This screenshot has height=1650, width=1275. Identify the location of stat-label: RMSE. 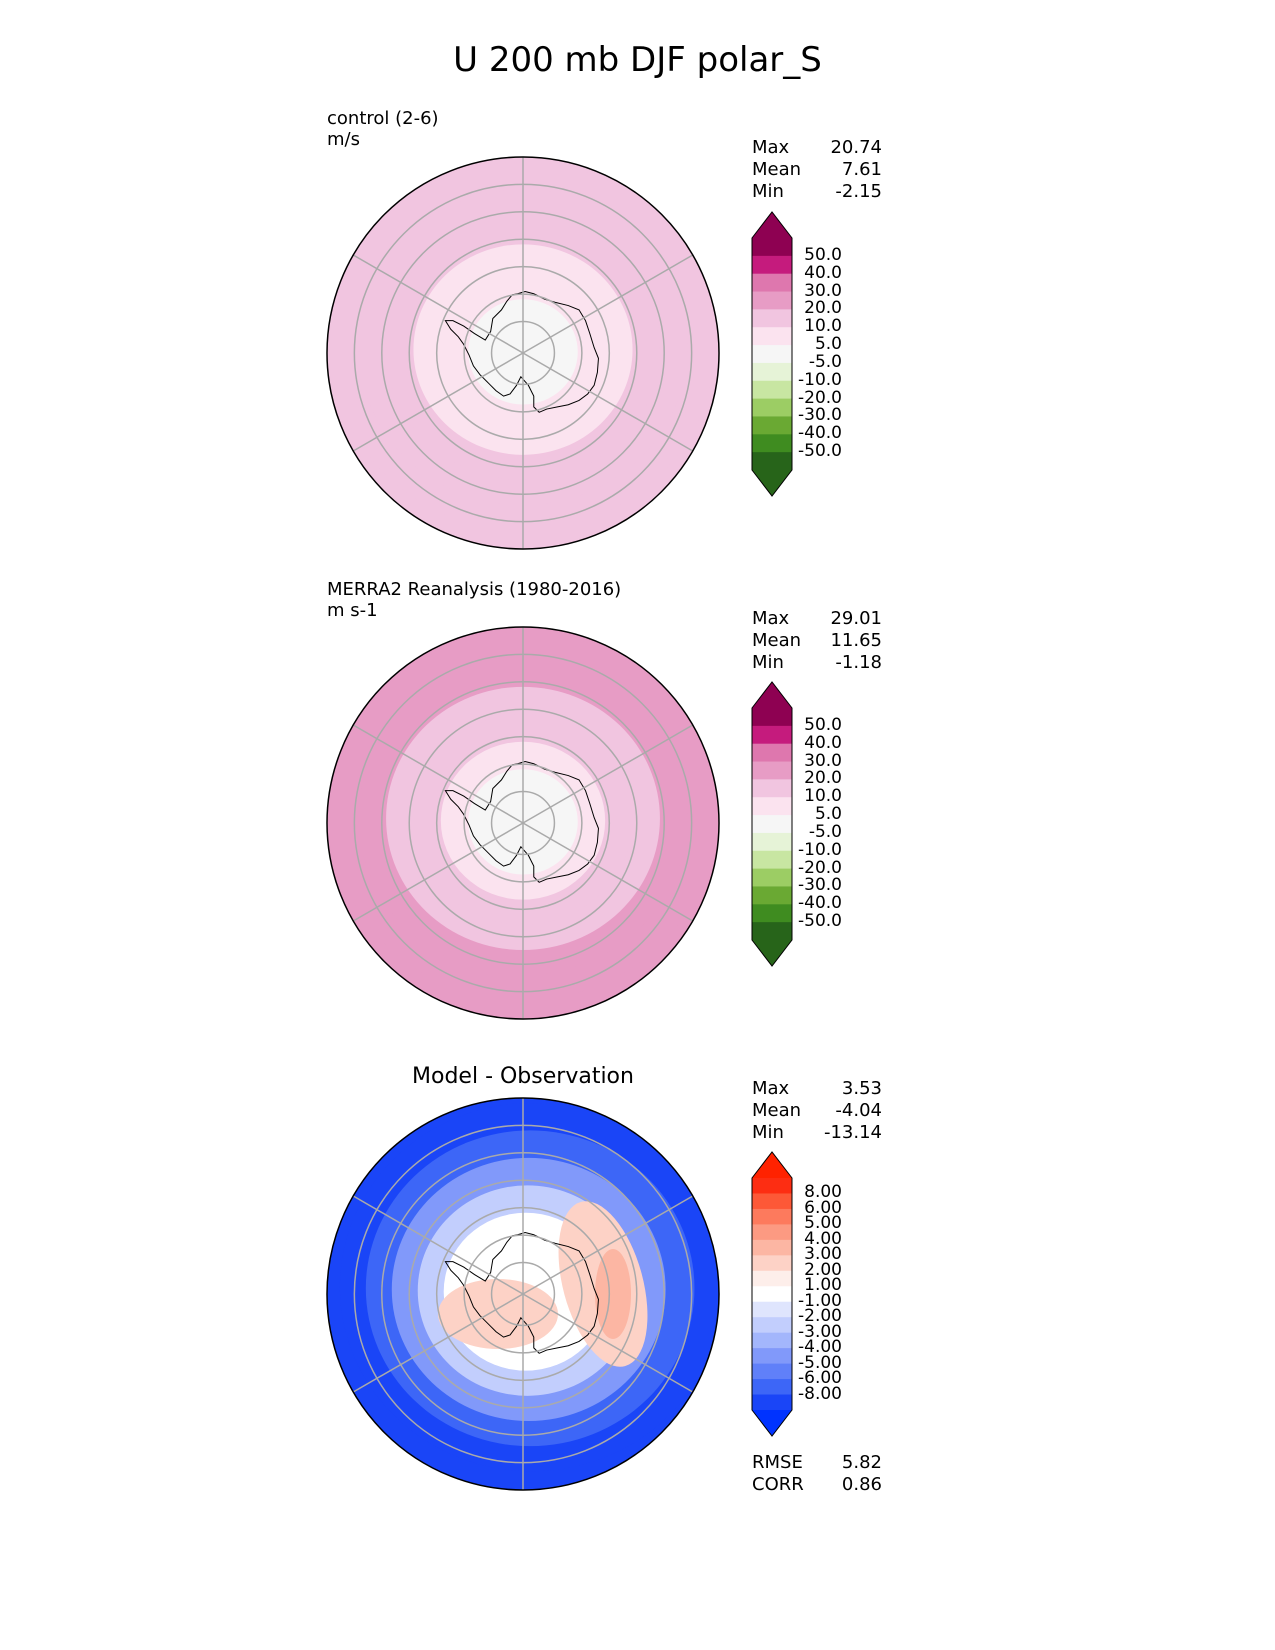
(777, 1462).